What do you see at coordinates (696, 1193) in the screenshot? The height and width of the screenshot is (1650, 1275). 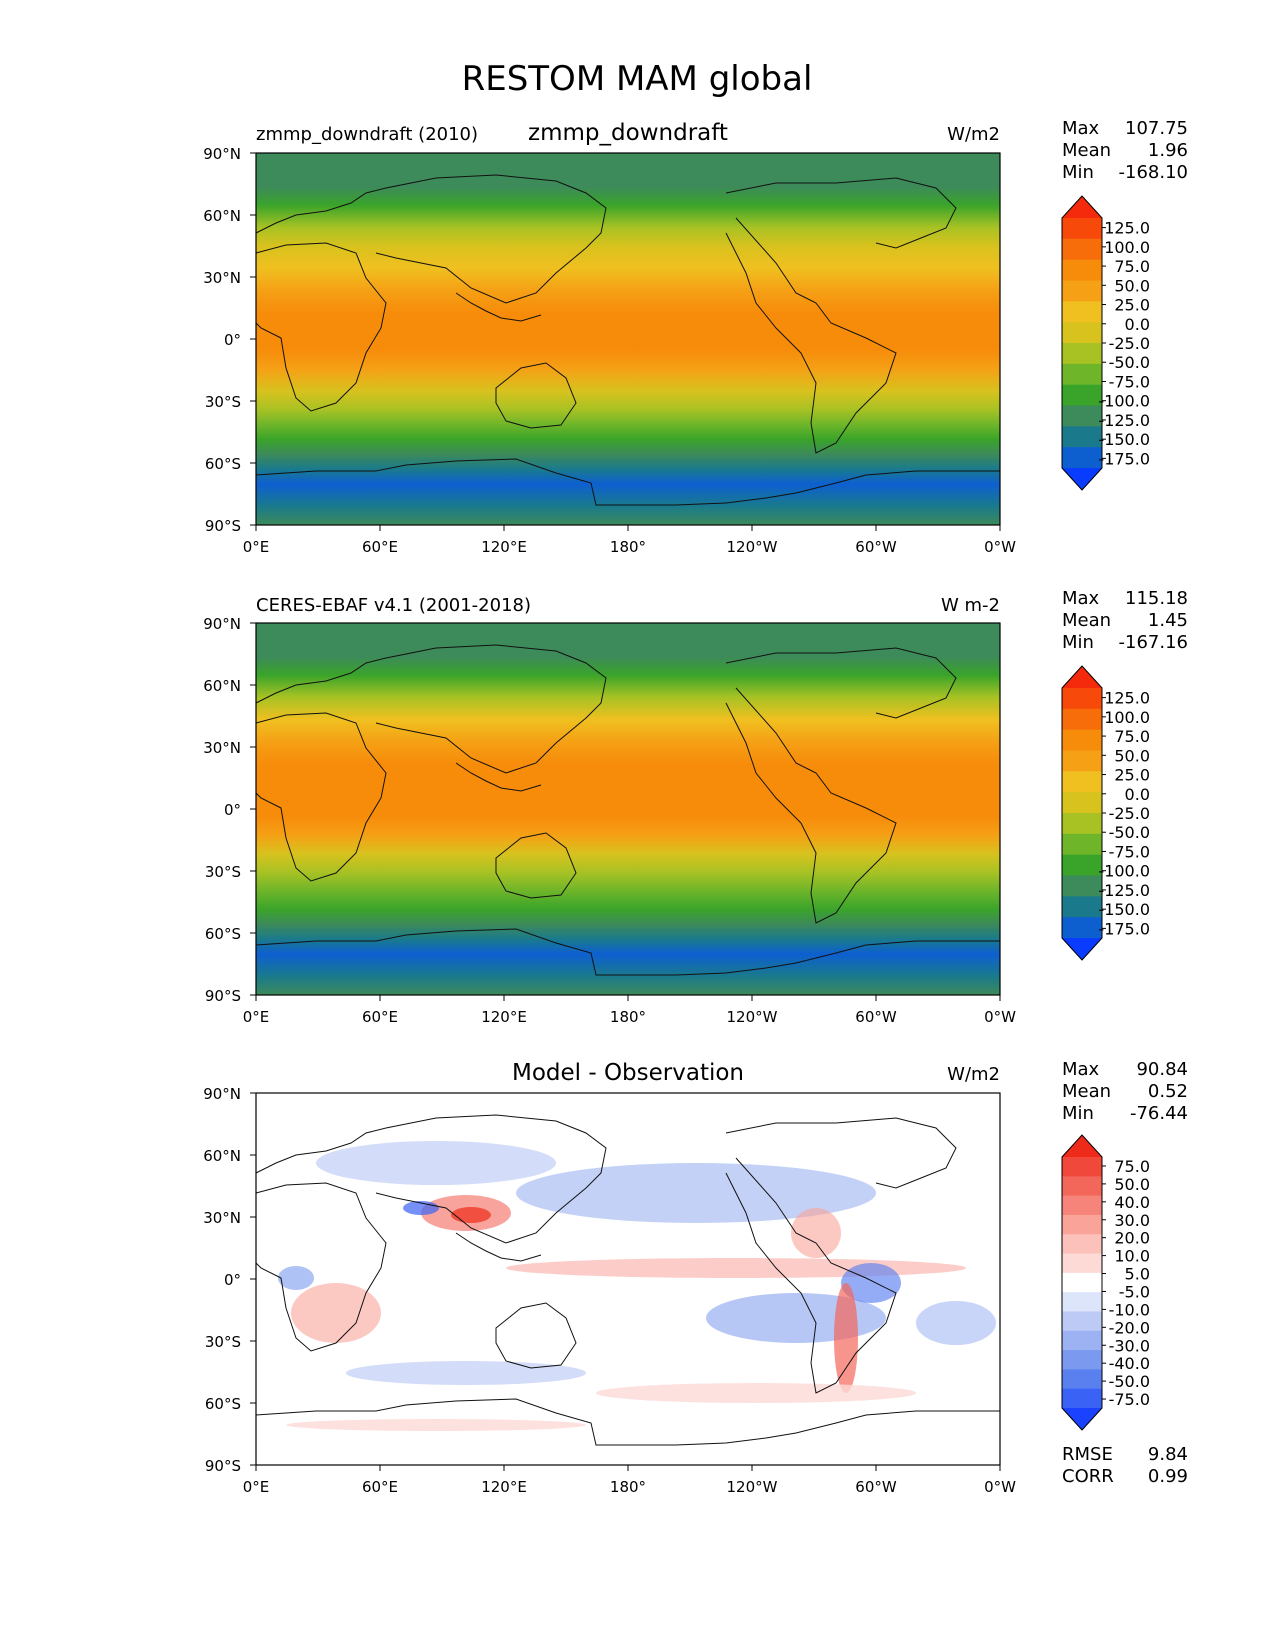 I see `anomaly-north-pacific-negative` at bounding box center [696, 1193].